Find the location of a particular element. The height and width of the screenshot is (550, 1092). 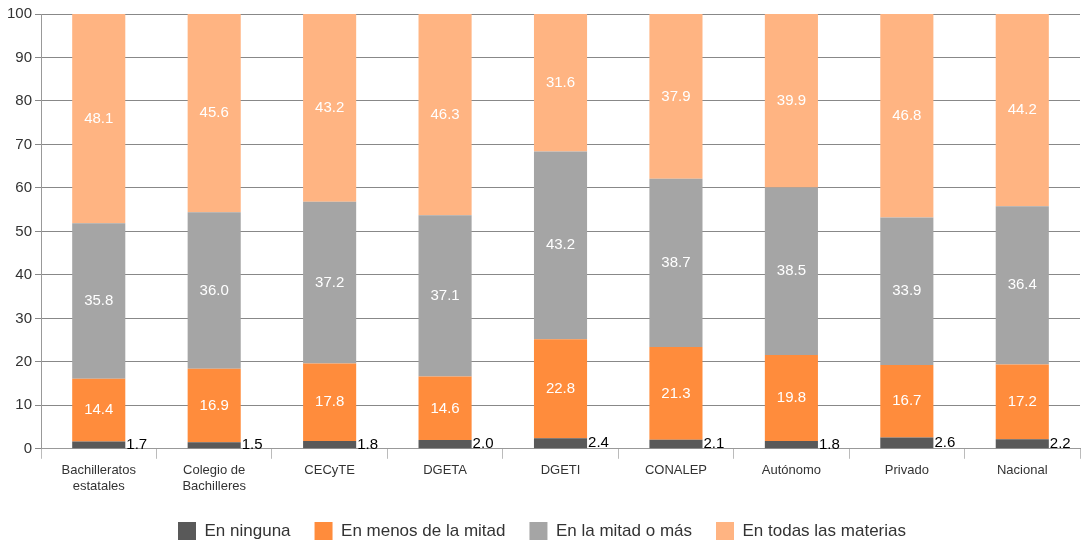

y-tick-label: 0 is located at coordinates (28, 447).